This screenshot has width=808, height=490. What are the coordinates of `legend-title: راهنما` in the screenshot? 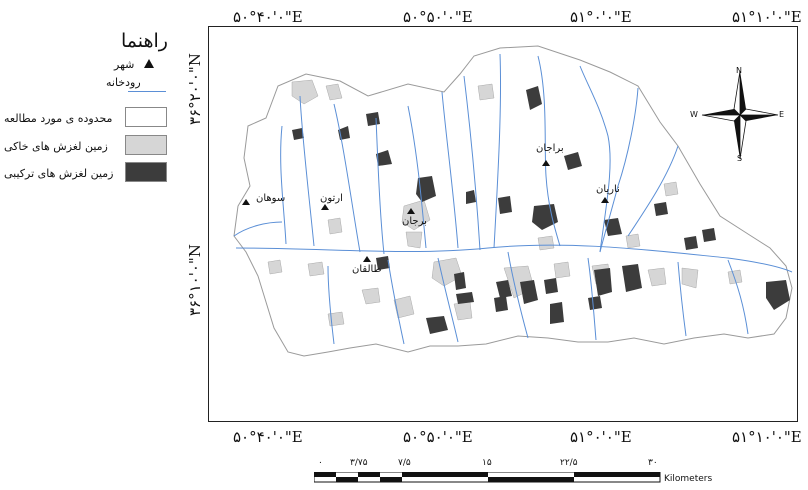 It's located at (144, 41).